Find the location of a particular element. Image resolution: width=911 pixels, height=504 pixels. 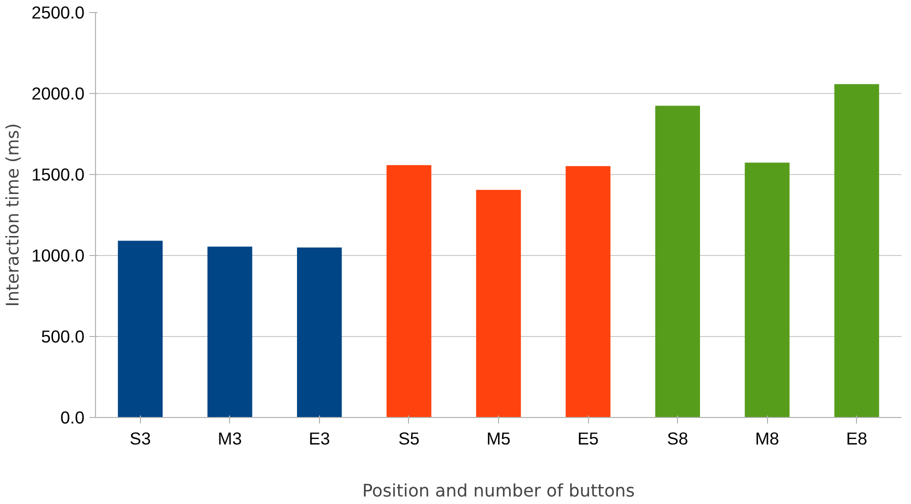

x-tick-label: E8 is located at coordinates (857, 438).